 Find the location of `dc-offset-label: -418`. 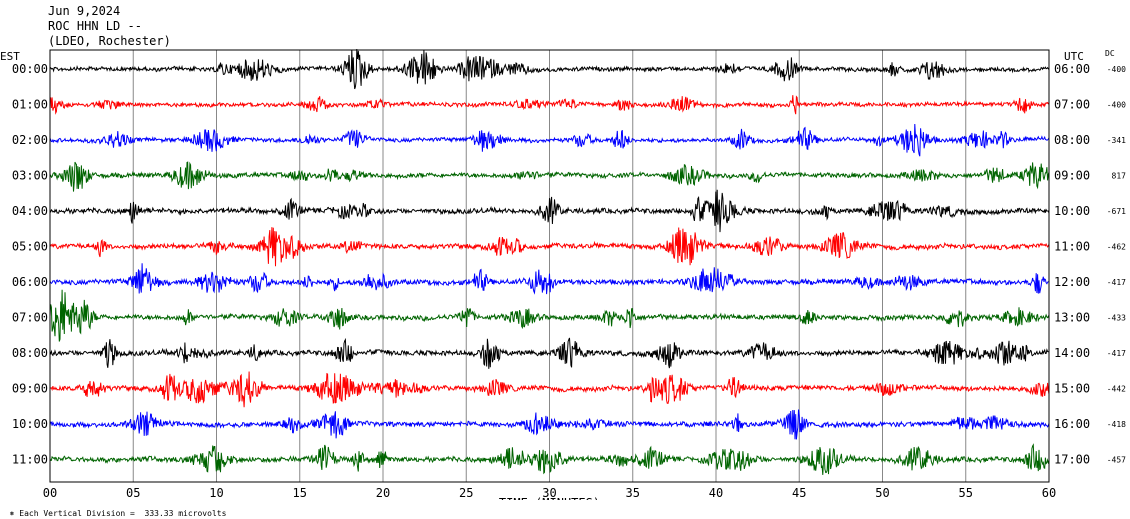

dc-offset-label: -418 is located at coordinates (1116, 424).